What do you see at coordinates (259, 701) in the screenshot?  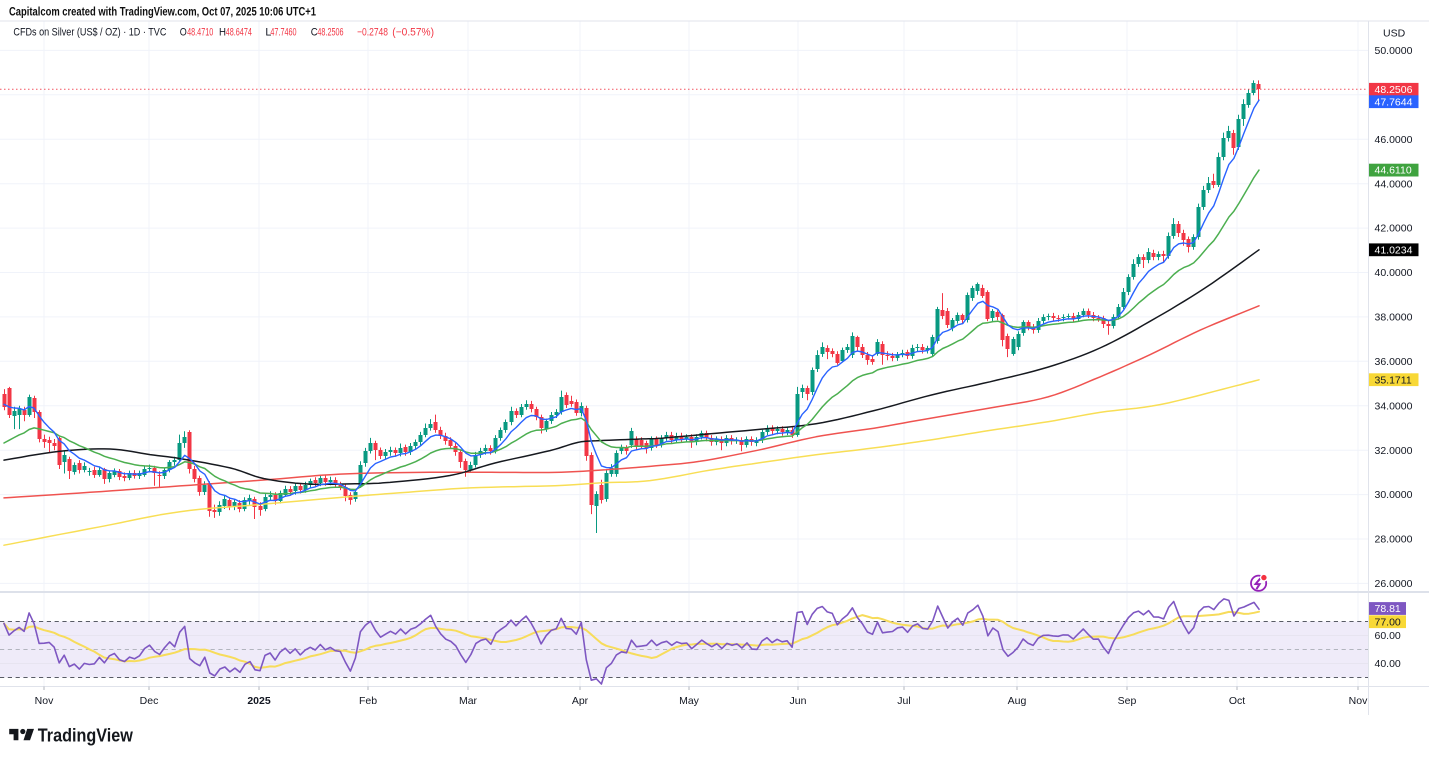 I see `svg-text: 2025` at bounding box center [259, 701].